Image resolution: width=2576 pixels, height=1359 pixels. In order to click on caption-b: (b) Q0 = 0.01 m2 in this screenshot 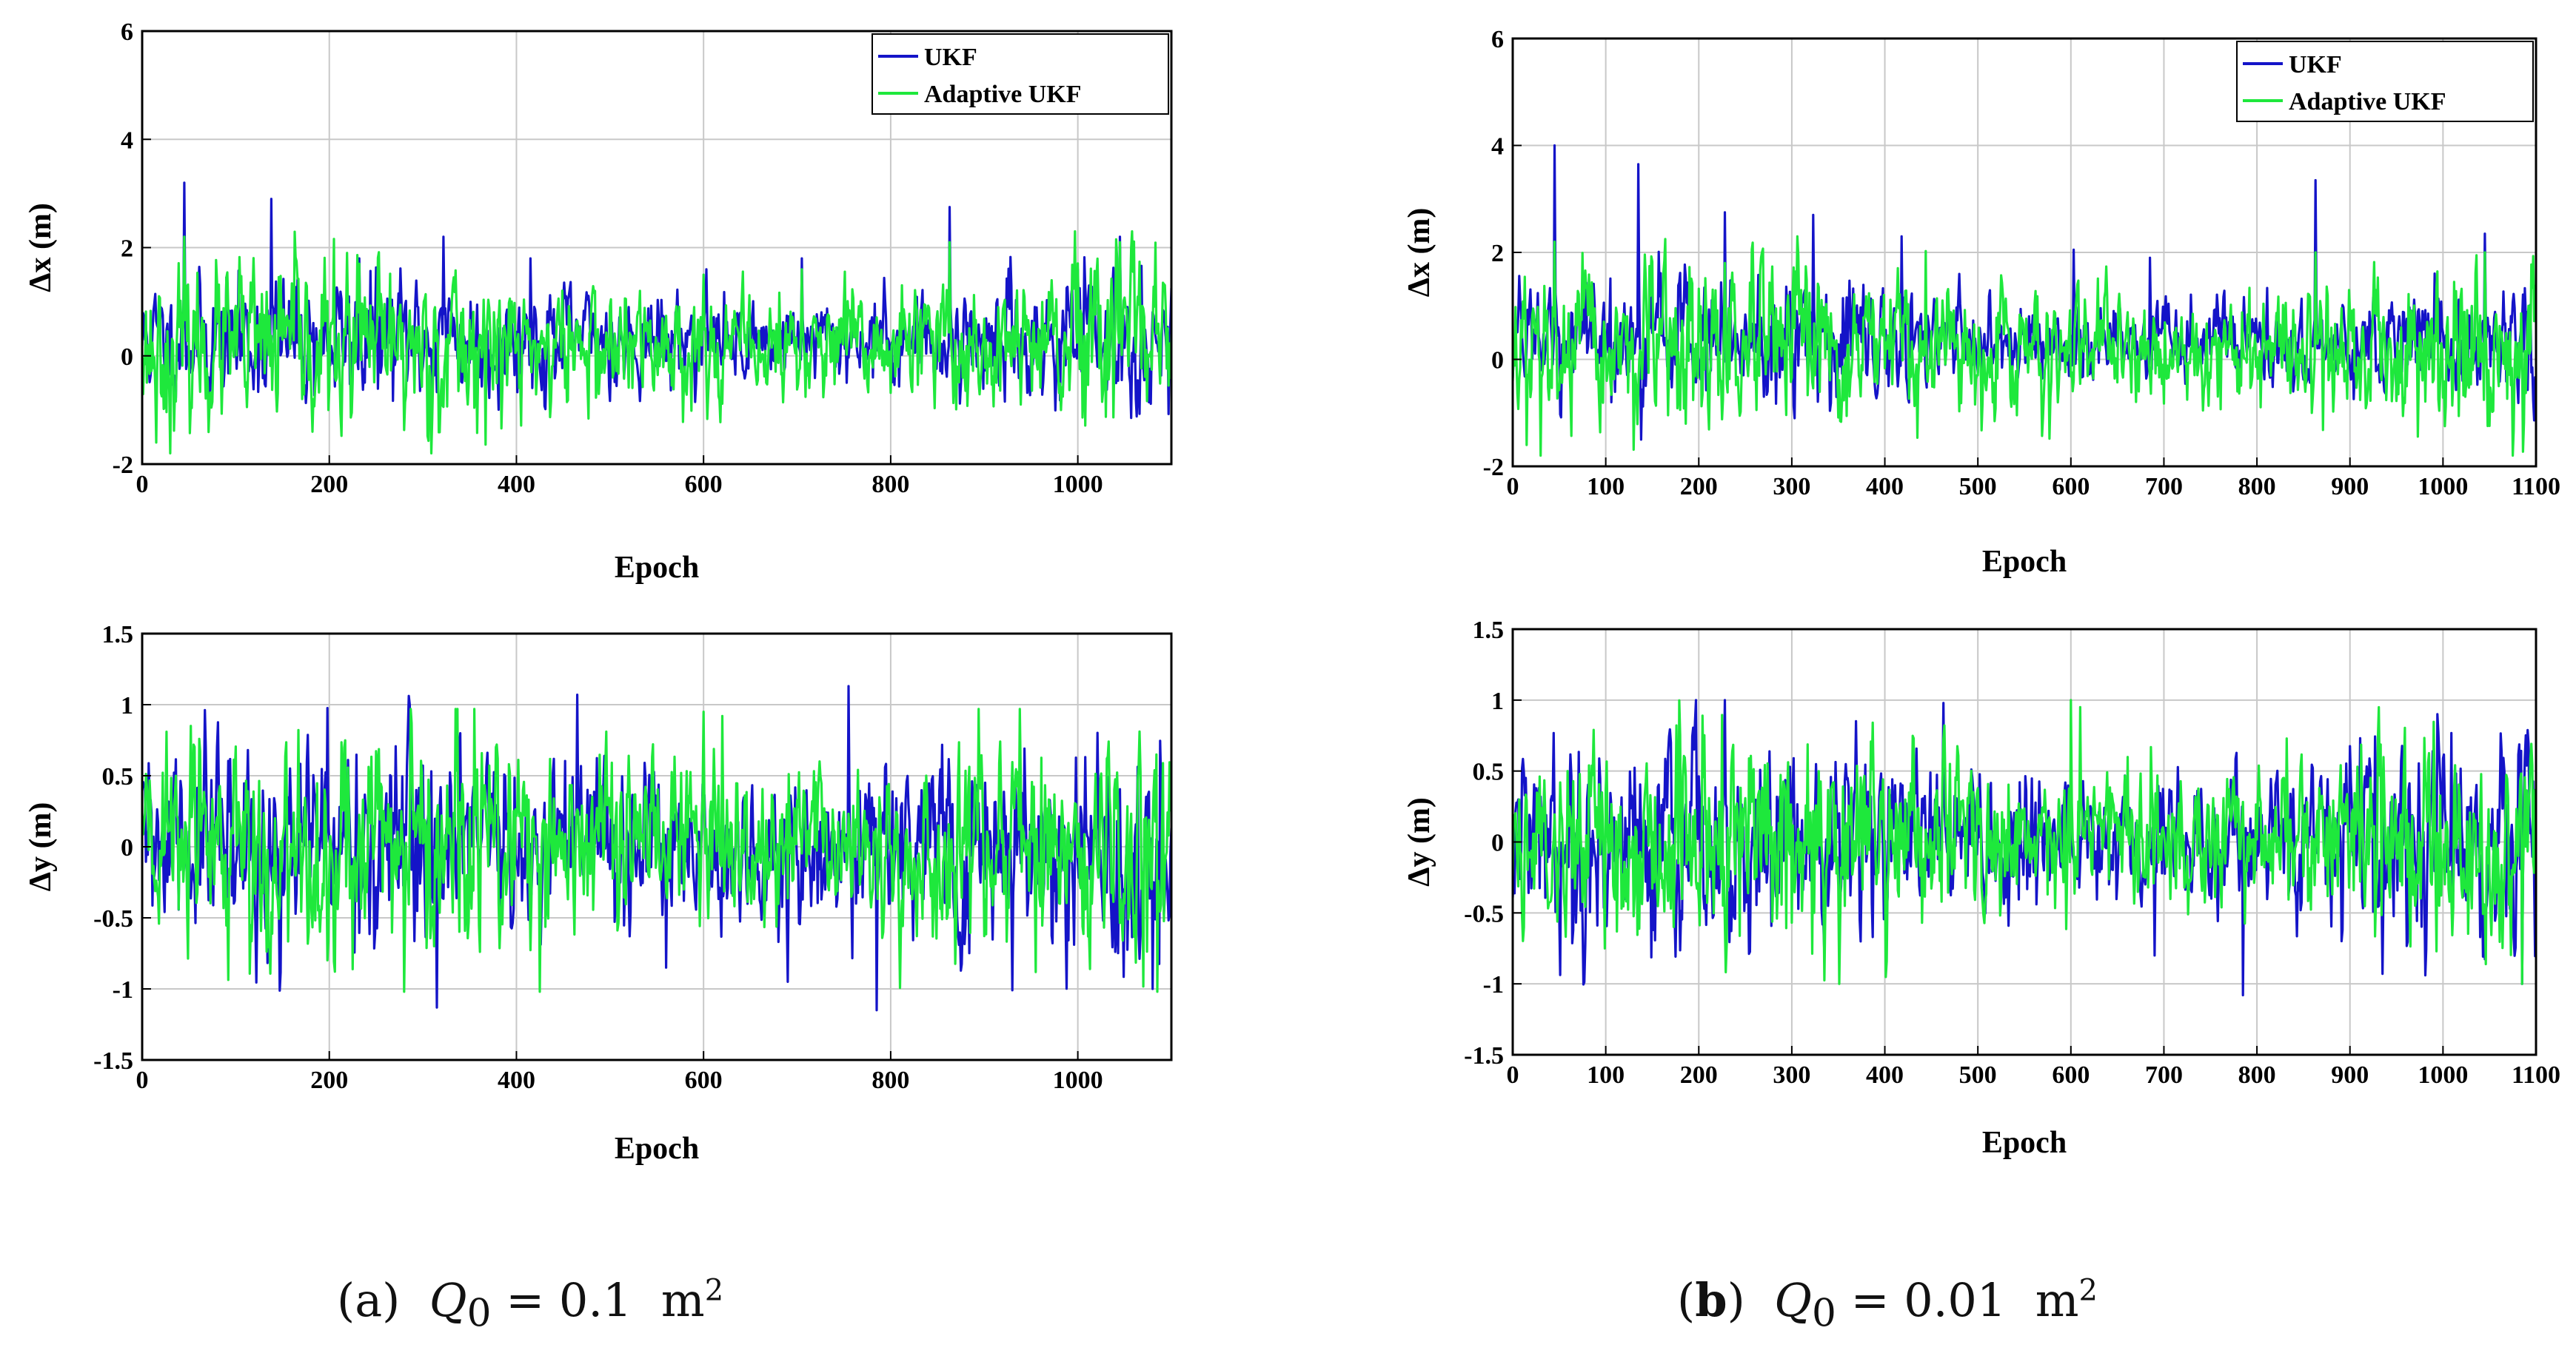, I will do `click(1887, 1304)`.